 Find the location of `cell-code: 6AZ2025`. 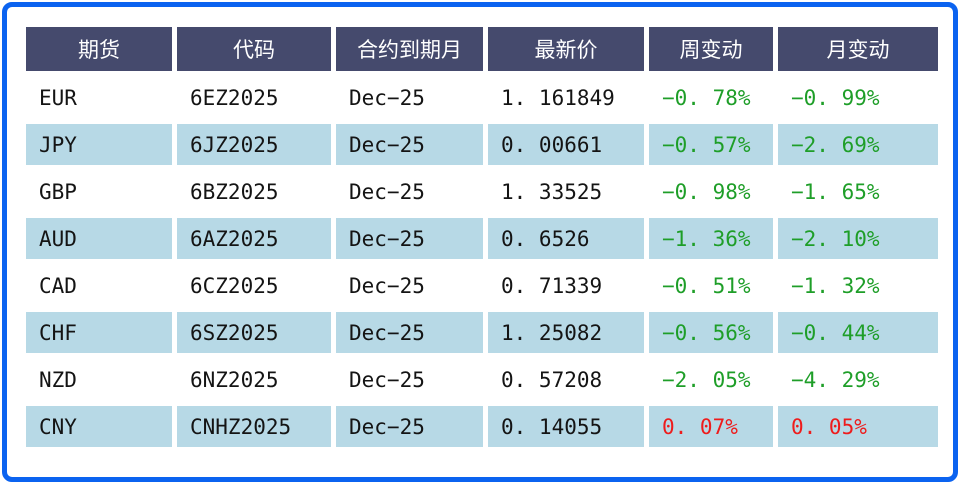

cell-code: 6AZ2025 is located at coordinates (254, 238).